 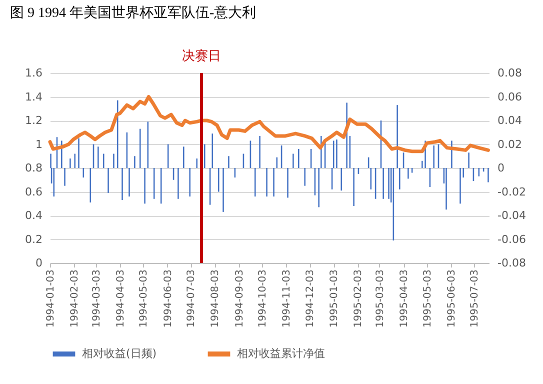 What do you see at coordinates (120, 299) in the screenshot?
I see `x-tick-label: 1994-04-03` at bounding box center [120, 299].